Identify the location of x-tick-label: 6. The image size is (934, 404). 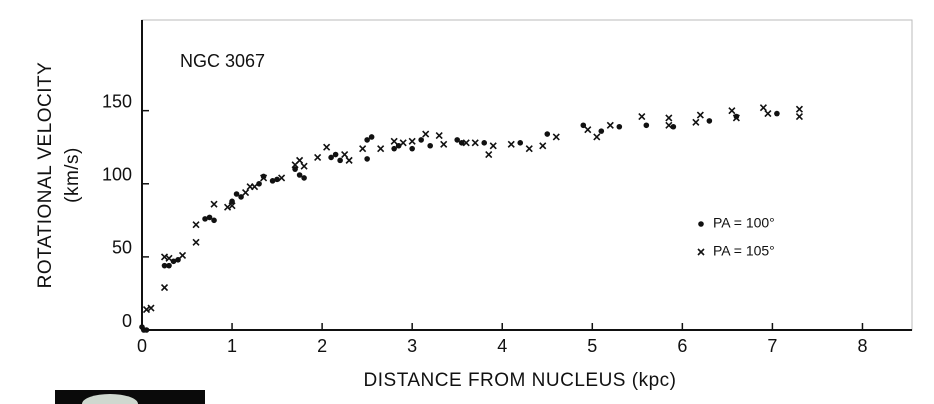
(682, 346).